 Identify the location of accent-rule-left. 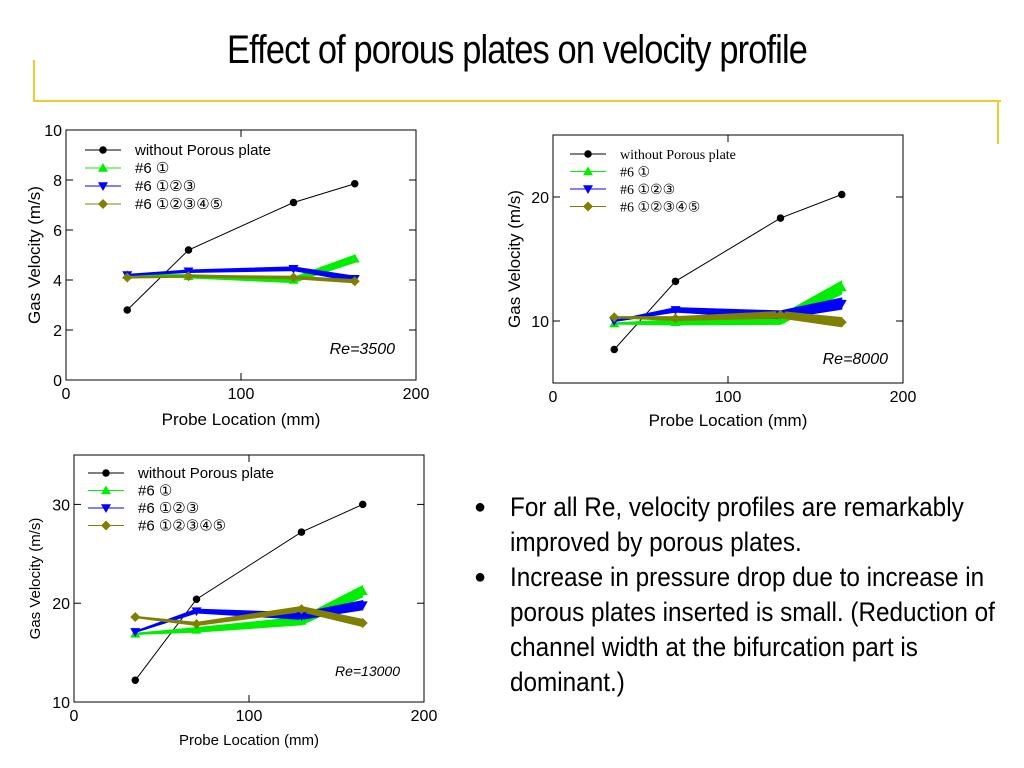
(34, 81).